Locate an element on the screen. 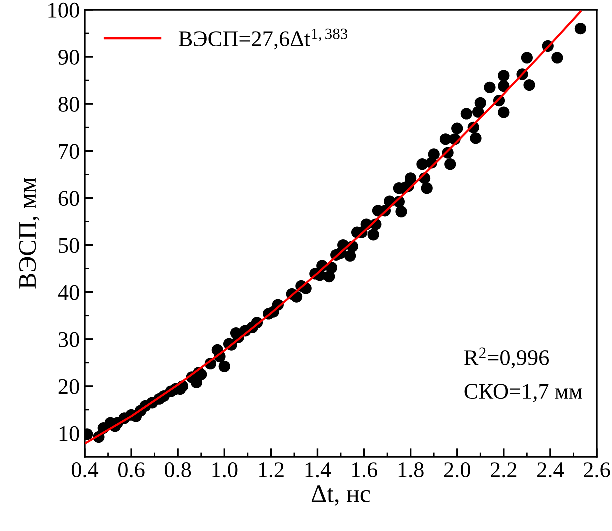  y-axis-title: ВЭСП, мм is located at coordinates (29, 233).